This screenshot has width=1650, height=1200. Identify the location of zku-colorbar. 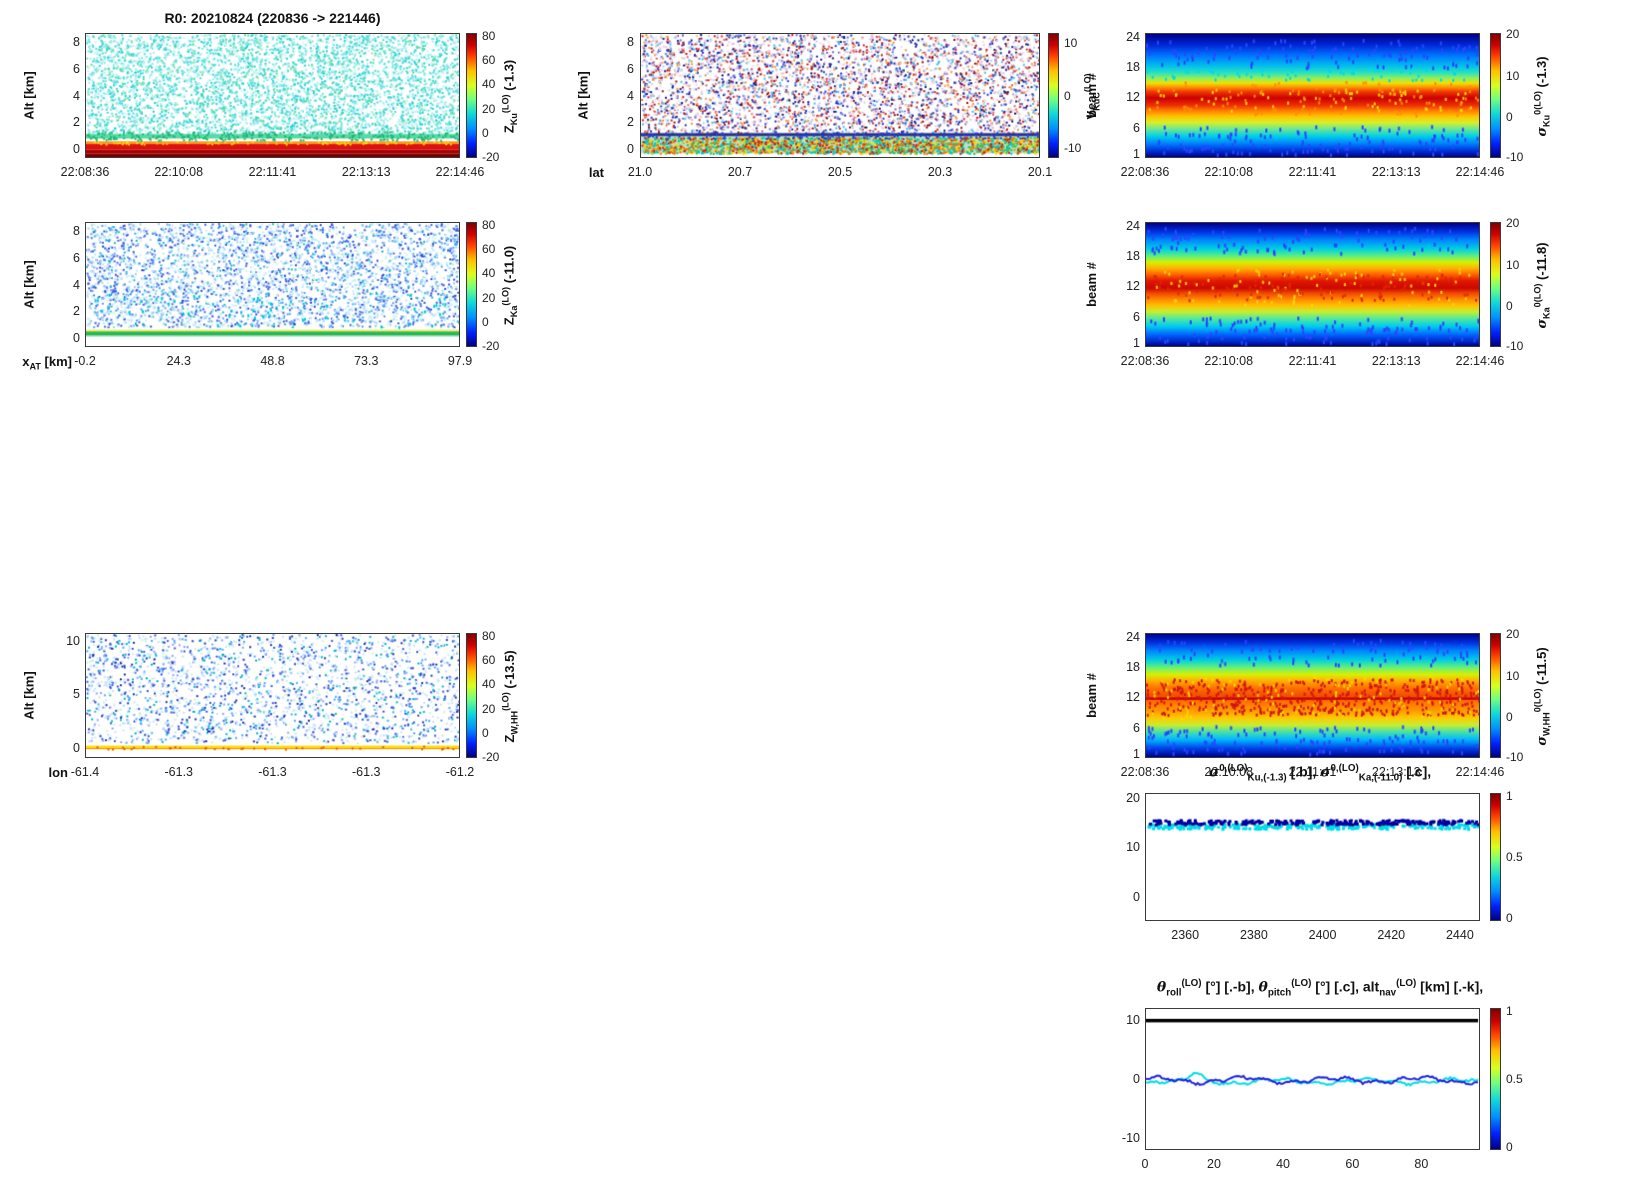
(471, 95).